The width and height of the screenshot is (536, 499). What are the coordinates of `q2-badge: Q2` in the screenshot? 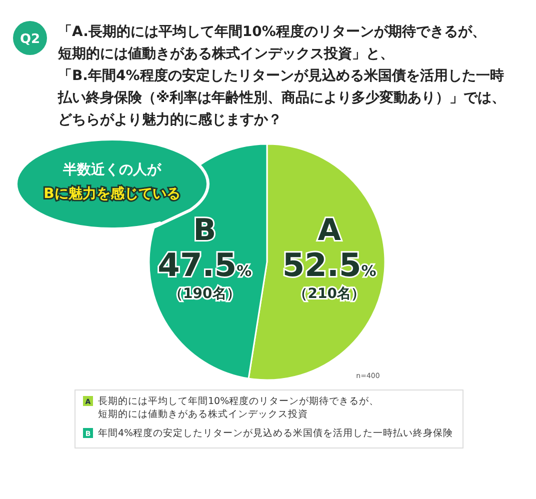 It's located at (30, 38).